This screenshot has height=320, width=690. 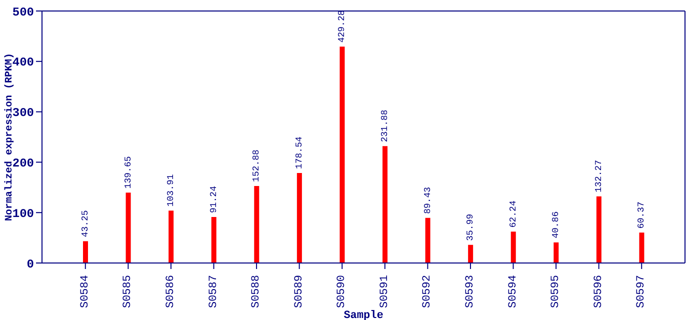 What do you see at coordinates (23, 12) in the screenshot?
I see `y-tick-label: 500` at bounding box center [23, 12].